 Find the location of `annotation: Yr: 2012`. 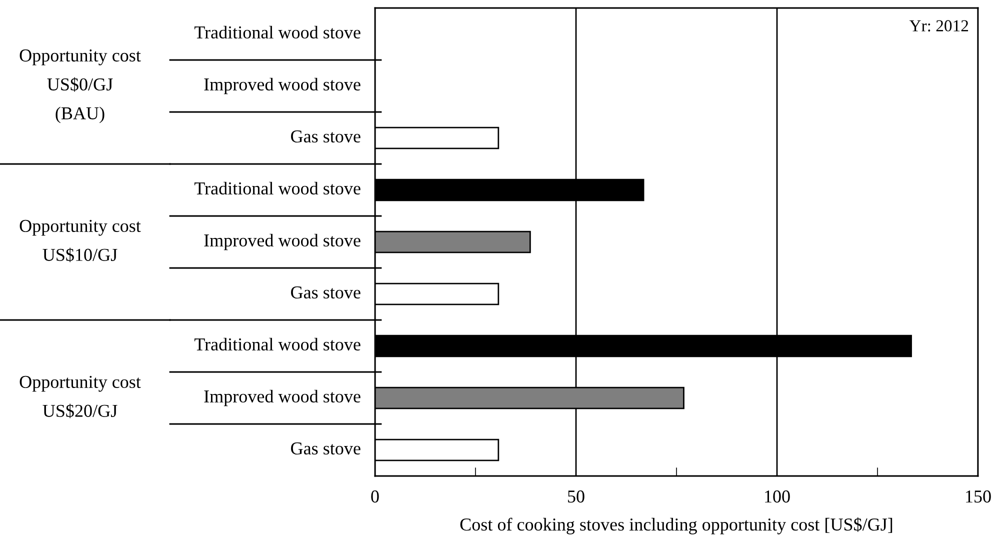

annotation: Yr: 2012 is located at coordinates (938, 26).